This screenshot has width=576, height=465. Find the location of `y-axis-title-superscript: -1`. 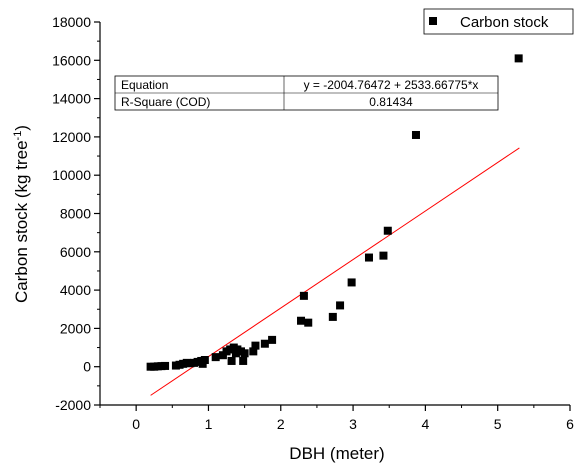

y-axis-title-superscript: -1 is located at coordinates (18, 136).